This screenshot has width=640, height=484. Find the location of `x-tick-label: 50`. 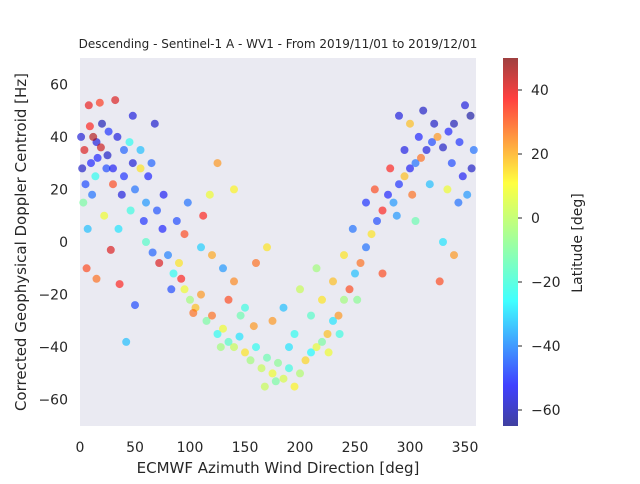

x-tick-label: 50 is located at coordinates (135, 448).